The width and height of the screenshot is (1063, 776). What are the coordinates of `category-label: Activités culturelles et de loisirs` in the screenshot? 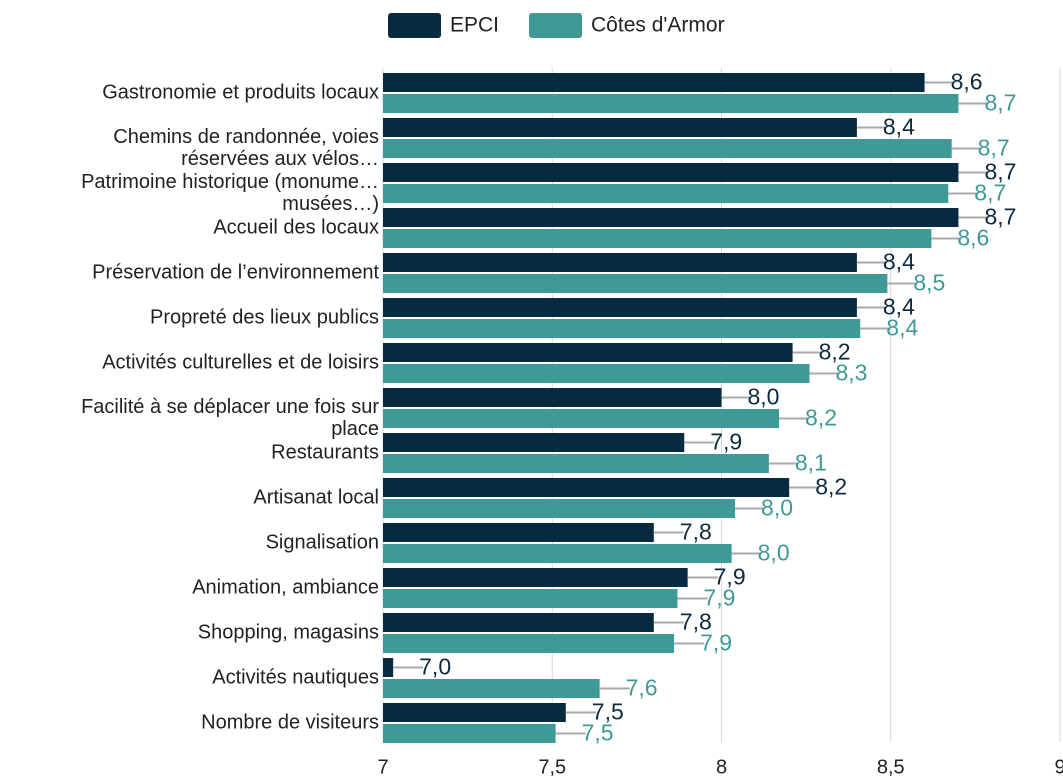 It's located at (240, 362).